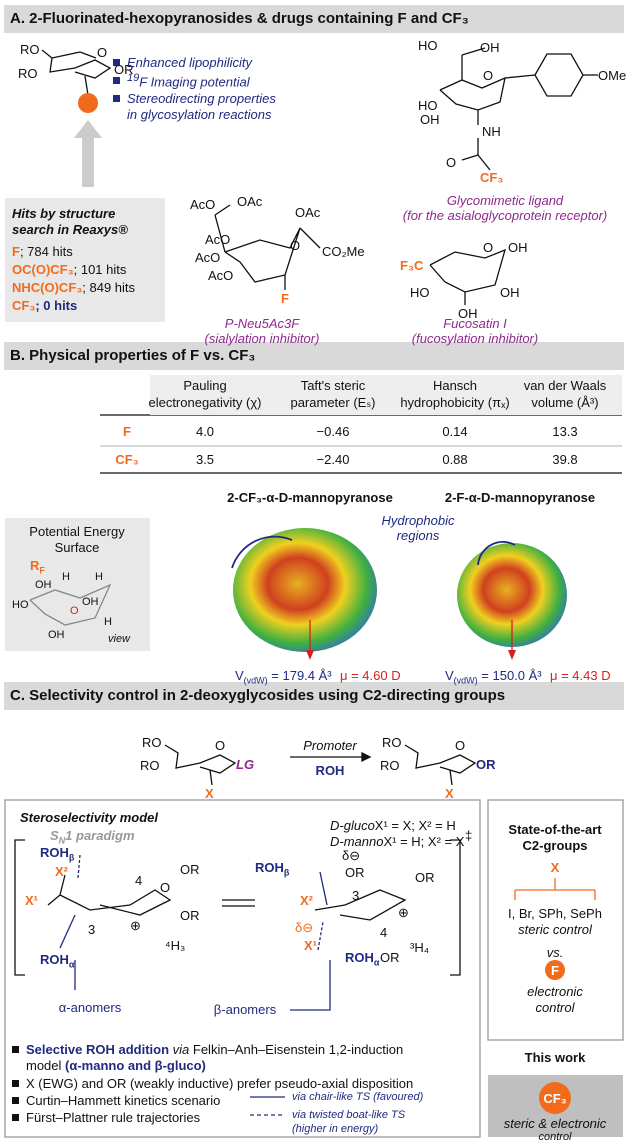 The width and height of the screenshot is (628, 1142). I want to click on legend-text: via chair-like TS (favoured), so click(358, 1097).